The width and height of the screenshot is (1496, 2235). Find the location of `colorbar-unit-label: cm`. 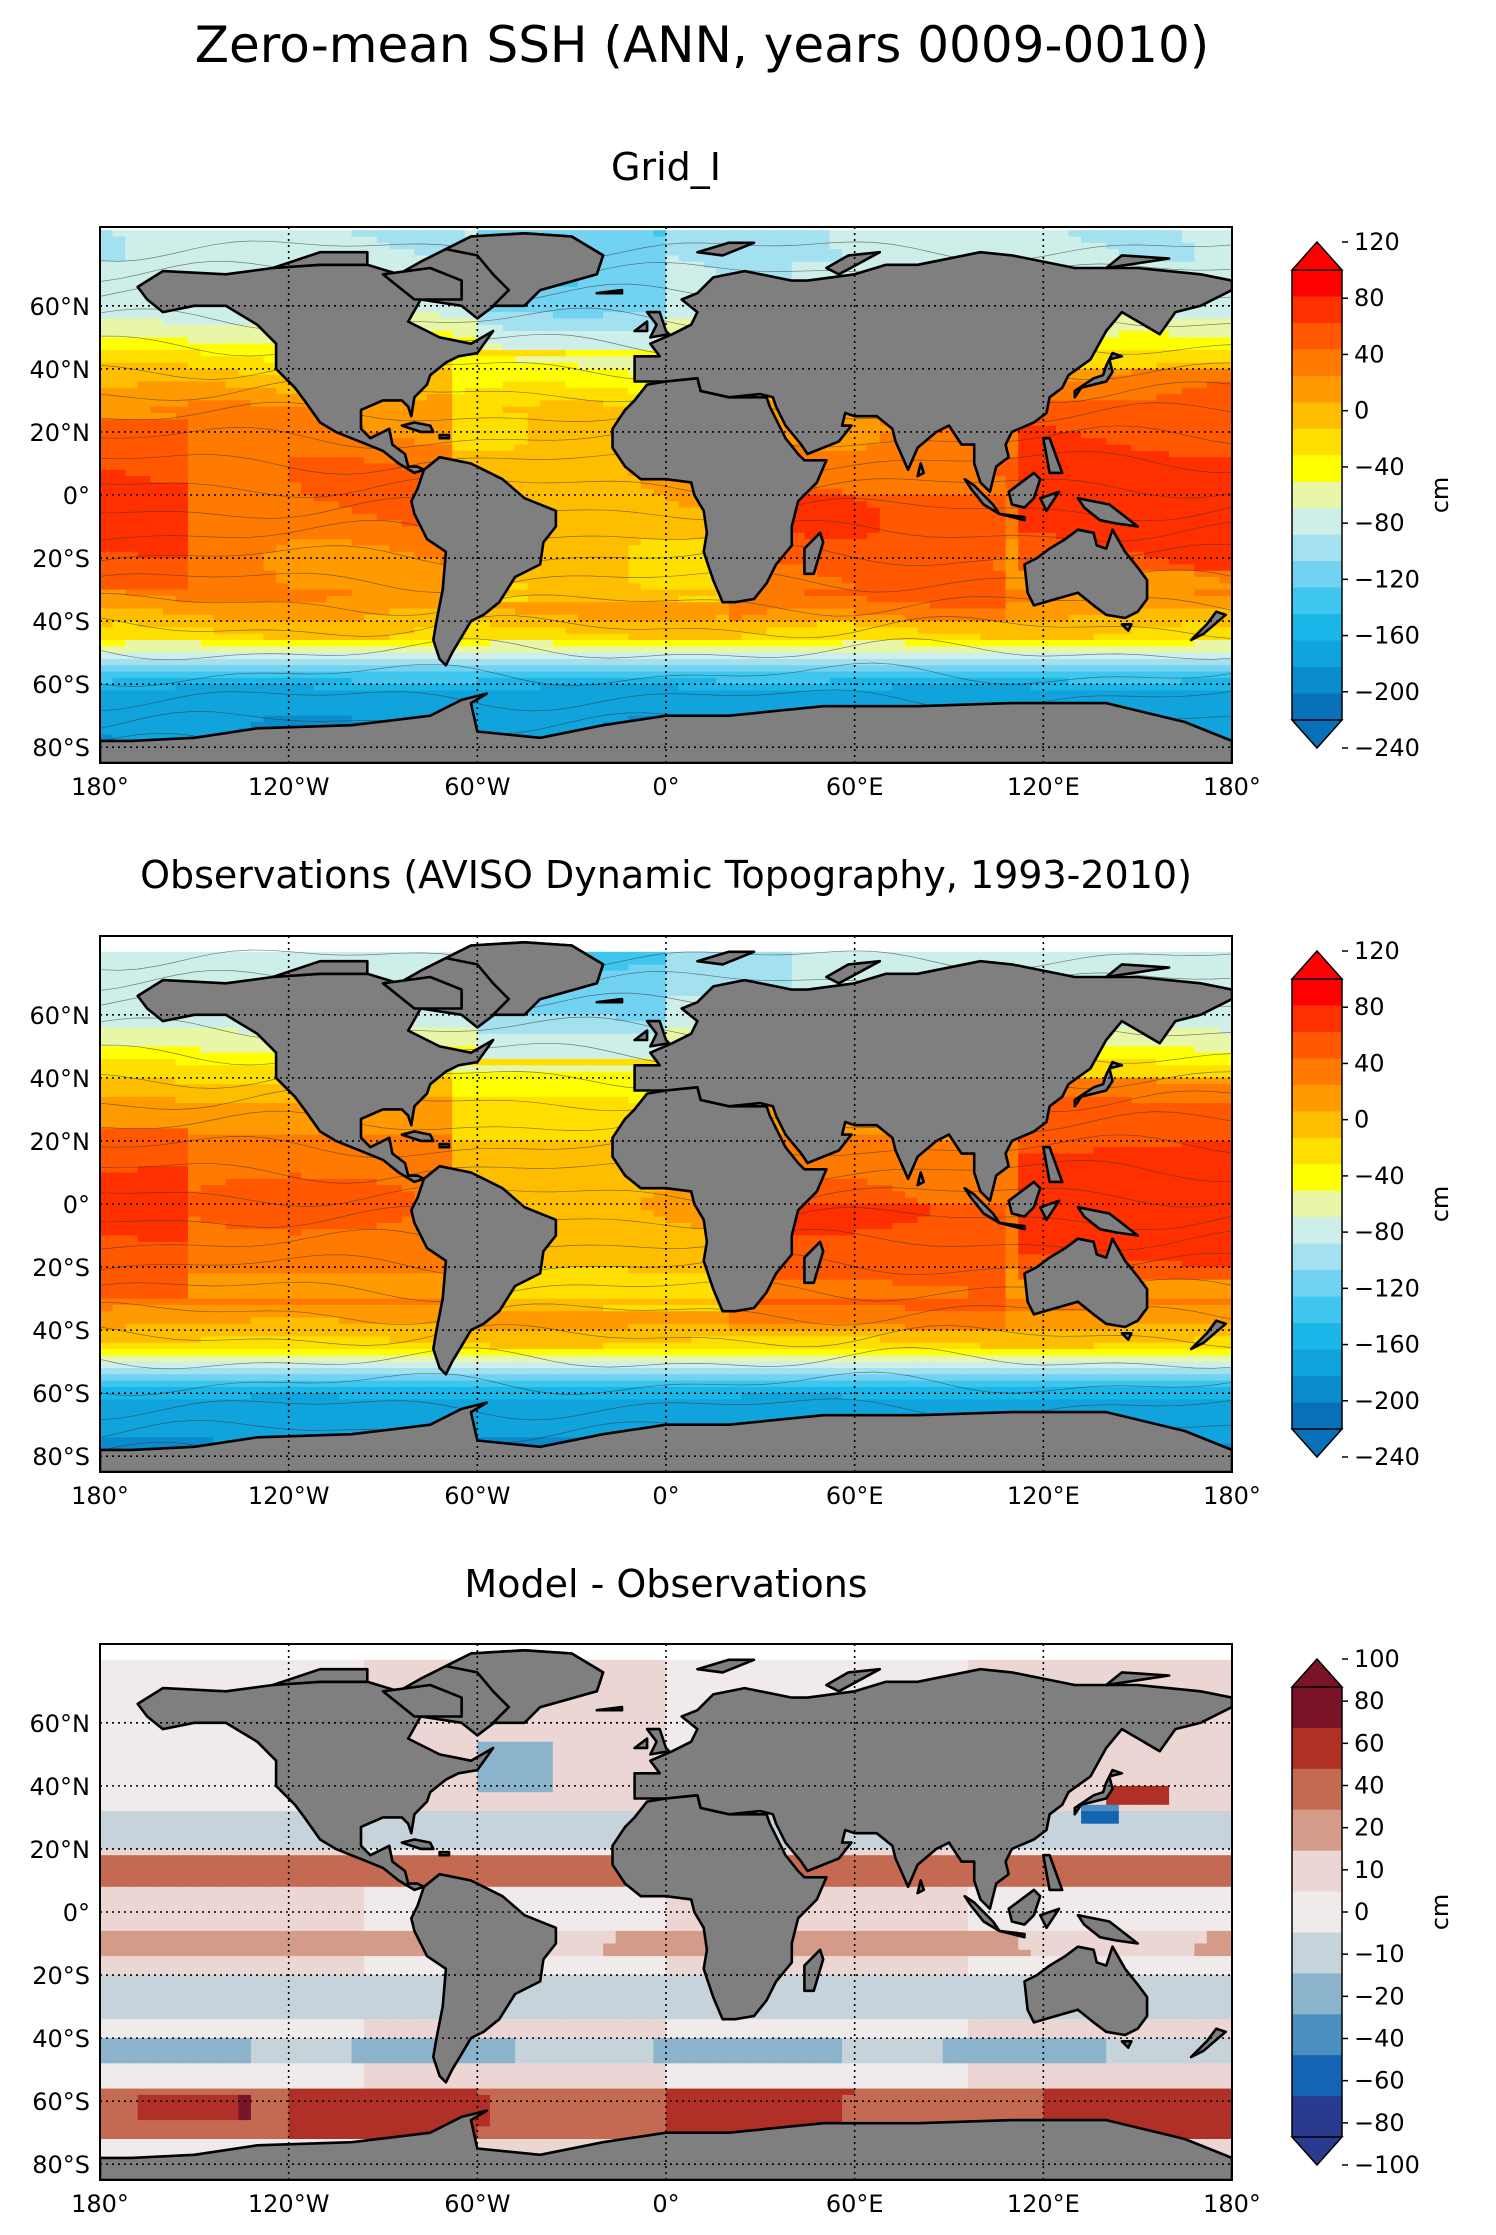

colorbar-unit-label: cm is located at coordinates (1440, 495).